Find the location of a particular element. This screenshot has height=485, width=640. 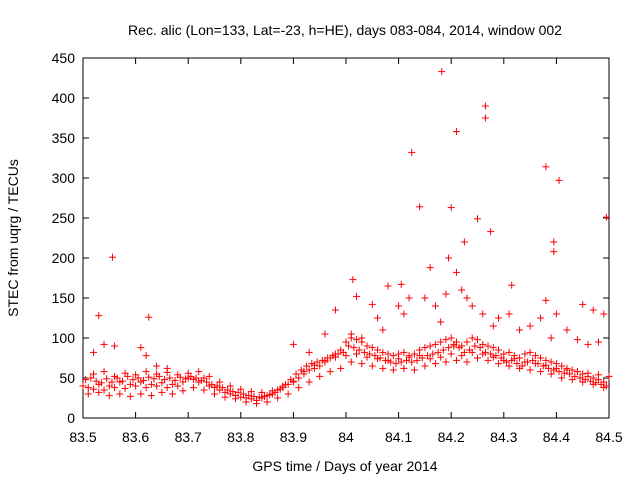

y-tick-label: 400 is located at coordinates (64, 98).